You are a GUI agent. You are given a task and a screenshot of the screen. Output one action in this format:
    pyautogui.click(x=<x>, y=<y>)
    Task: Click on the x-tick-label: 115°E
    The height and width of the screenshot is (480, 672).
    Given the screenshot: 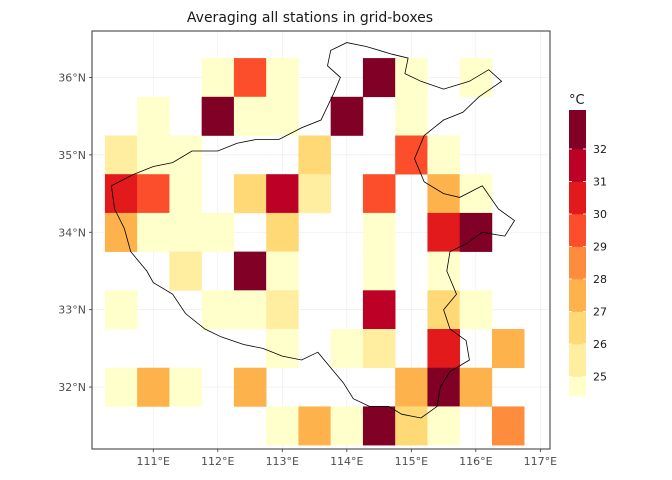 What is the action you would take?
    pyautogui.click(x=411, y=461)
    